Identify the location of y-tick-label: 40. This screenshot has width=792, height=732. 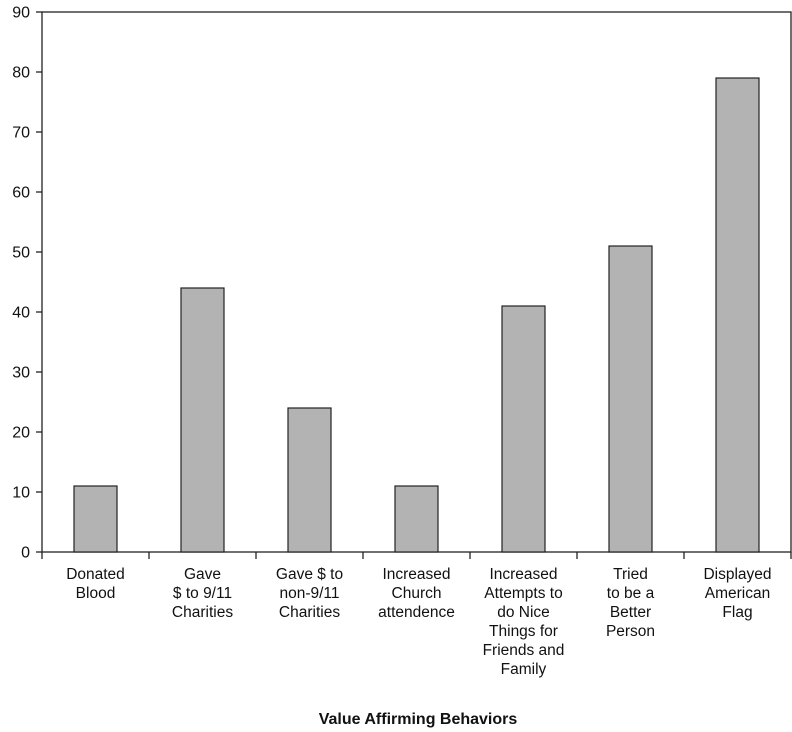
(21, 313).